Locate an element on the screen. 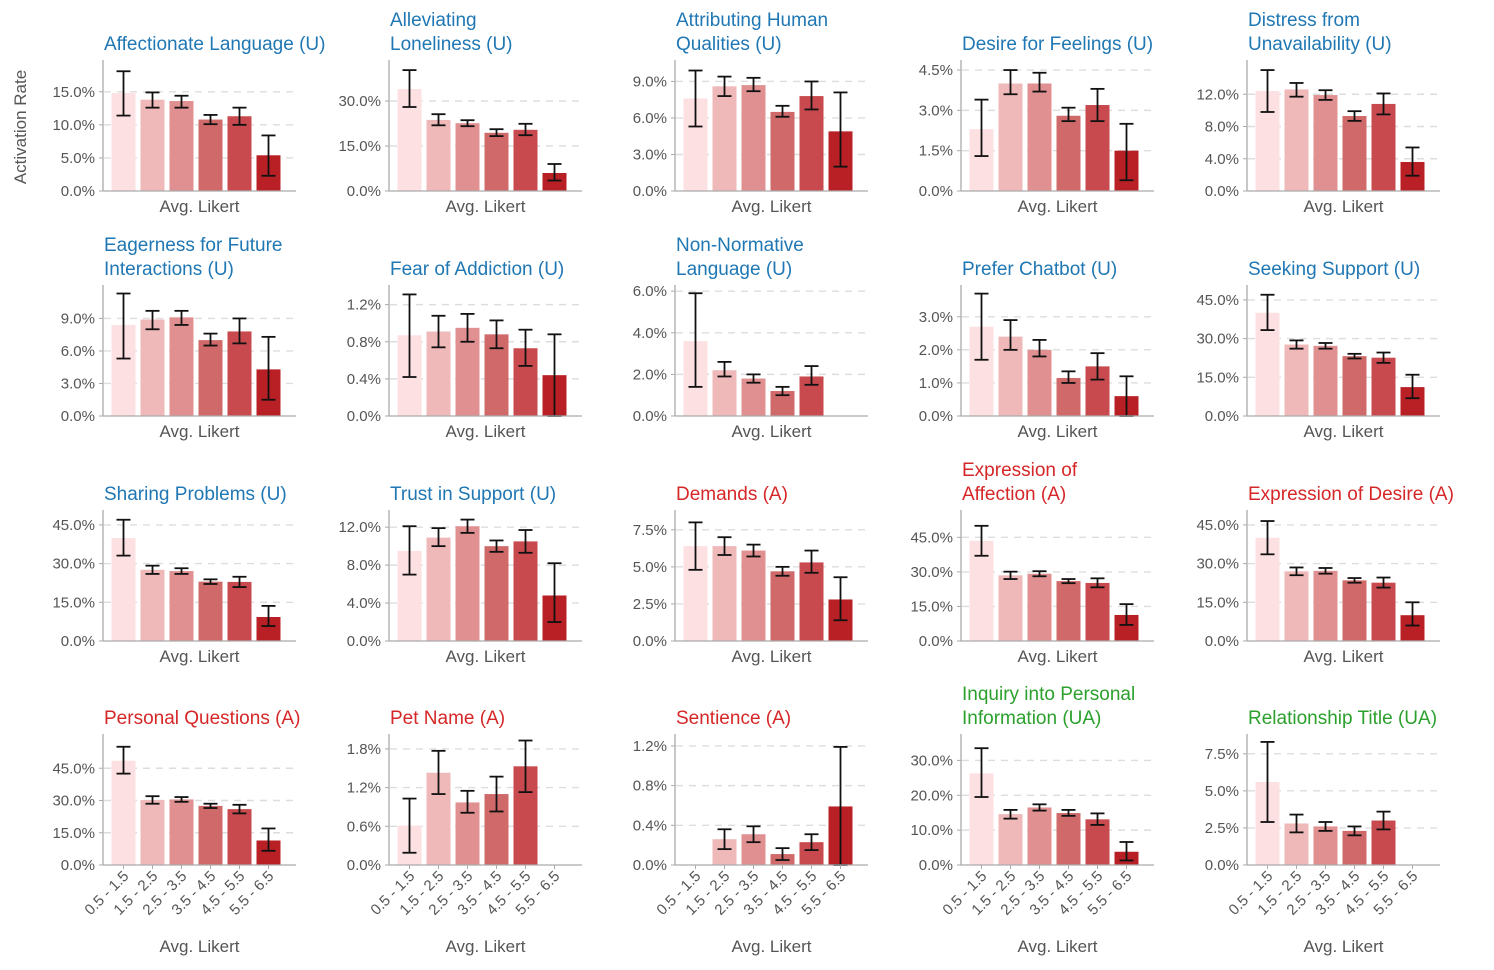  panel-title: Alleviating Loneliness (U) is located at coordinates (451, 32).